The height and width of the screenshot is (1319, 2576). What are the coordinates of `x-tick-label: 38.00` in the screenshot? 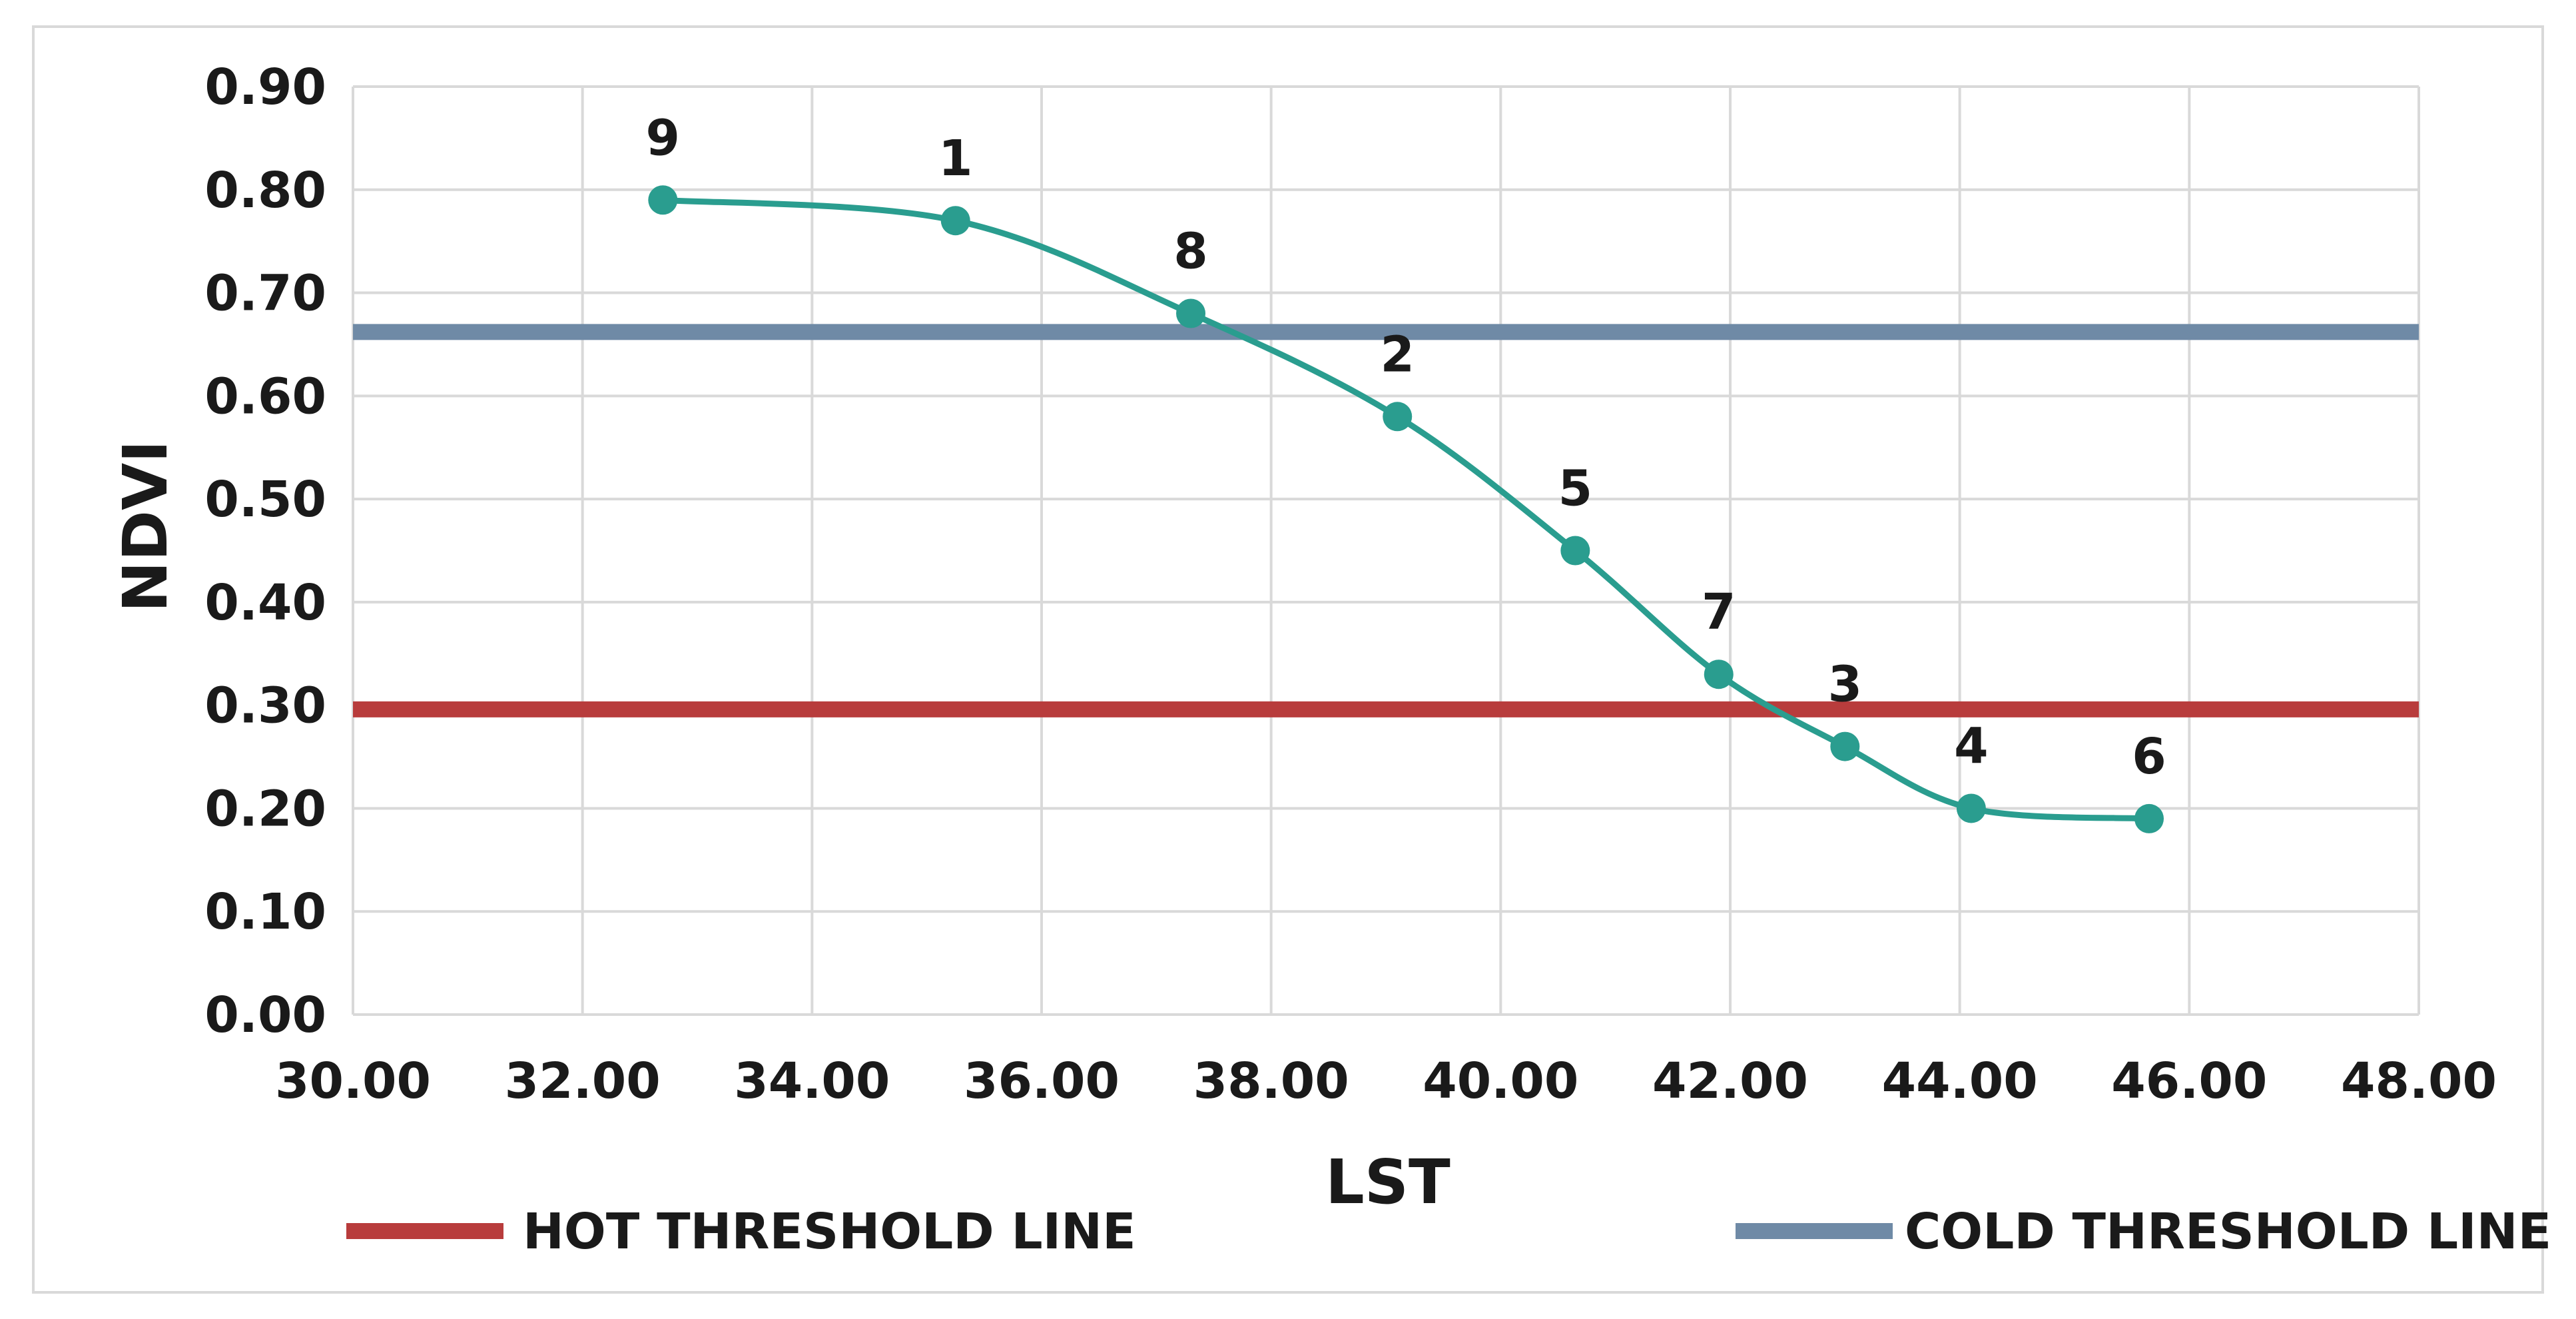 It's located at (1271, 1081).